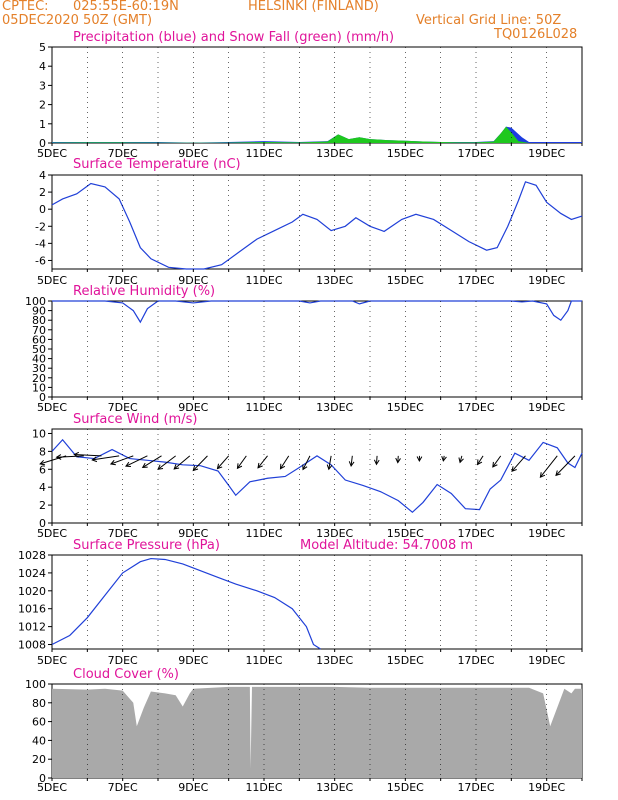  Describe the element at coordinates (52, 407) in the screenshot. I see `rh-xtick-label-0: 5DEC` at that location.